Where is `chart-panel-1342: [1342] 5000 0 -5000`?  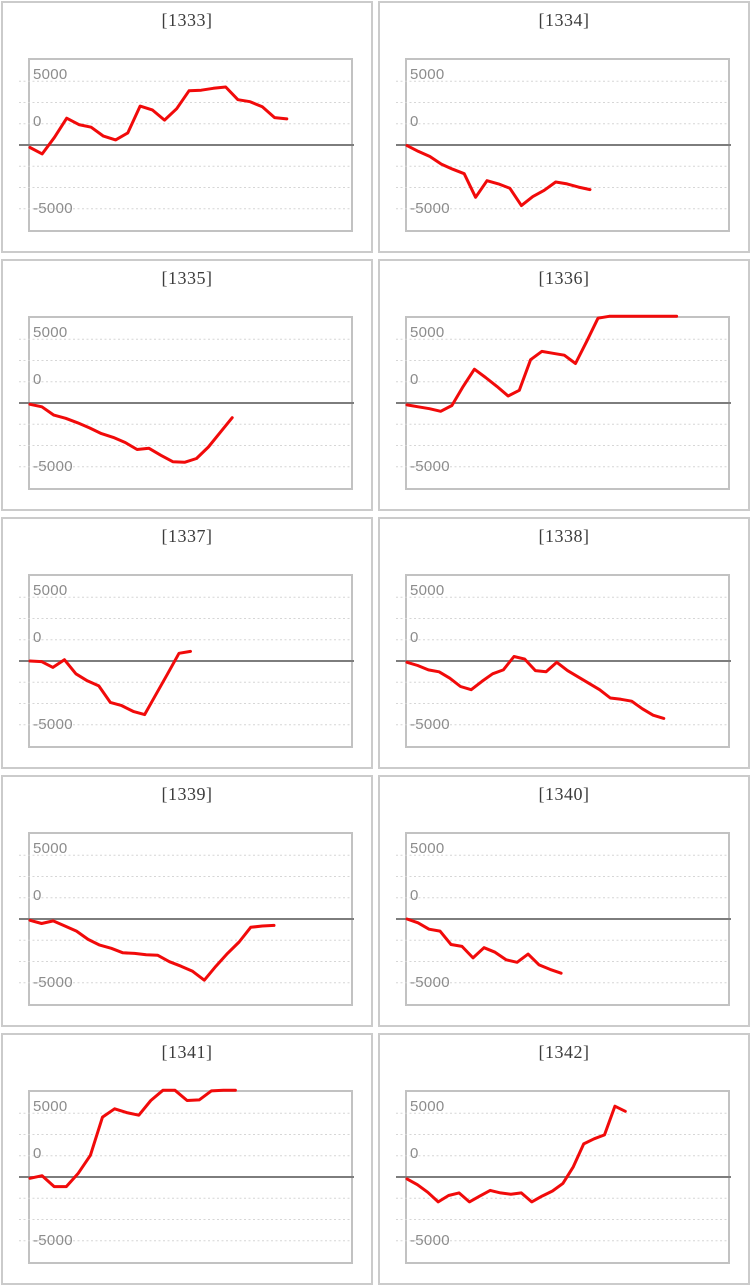
chart-panel-1342: [1342] 5000 0 -5000 is located at coordinates (564, 1159).